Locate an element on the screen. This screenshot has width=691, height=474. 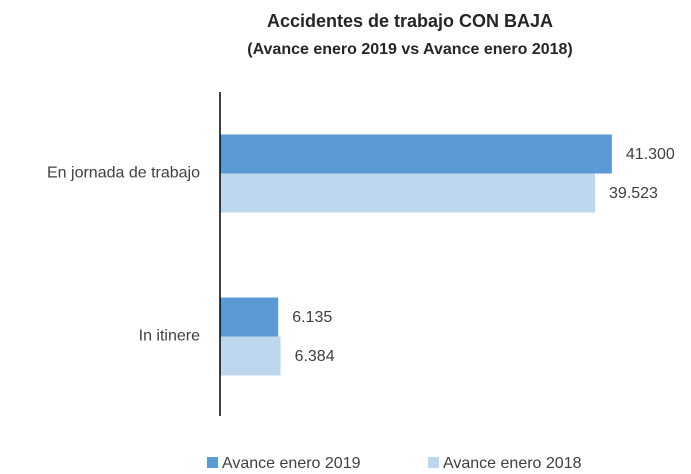
data-label: 41.300 is located at coordinates (650, 154).